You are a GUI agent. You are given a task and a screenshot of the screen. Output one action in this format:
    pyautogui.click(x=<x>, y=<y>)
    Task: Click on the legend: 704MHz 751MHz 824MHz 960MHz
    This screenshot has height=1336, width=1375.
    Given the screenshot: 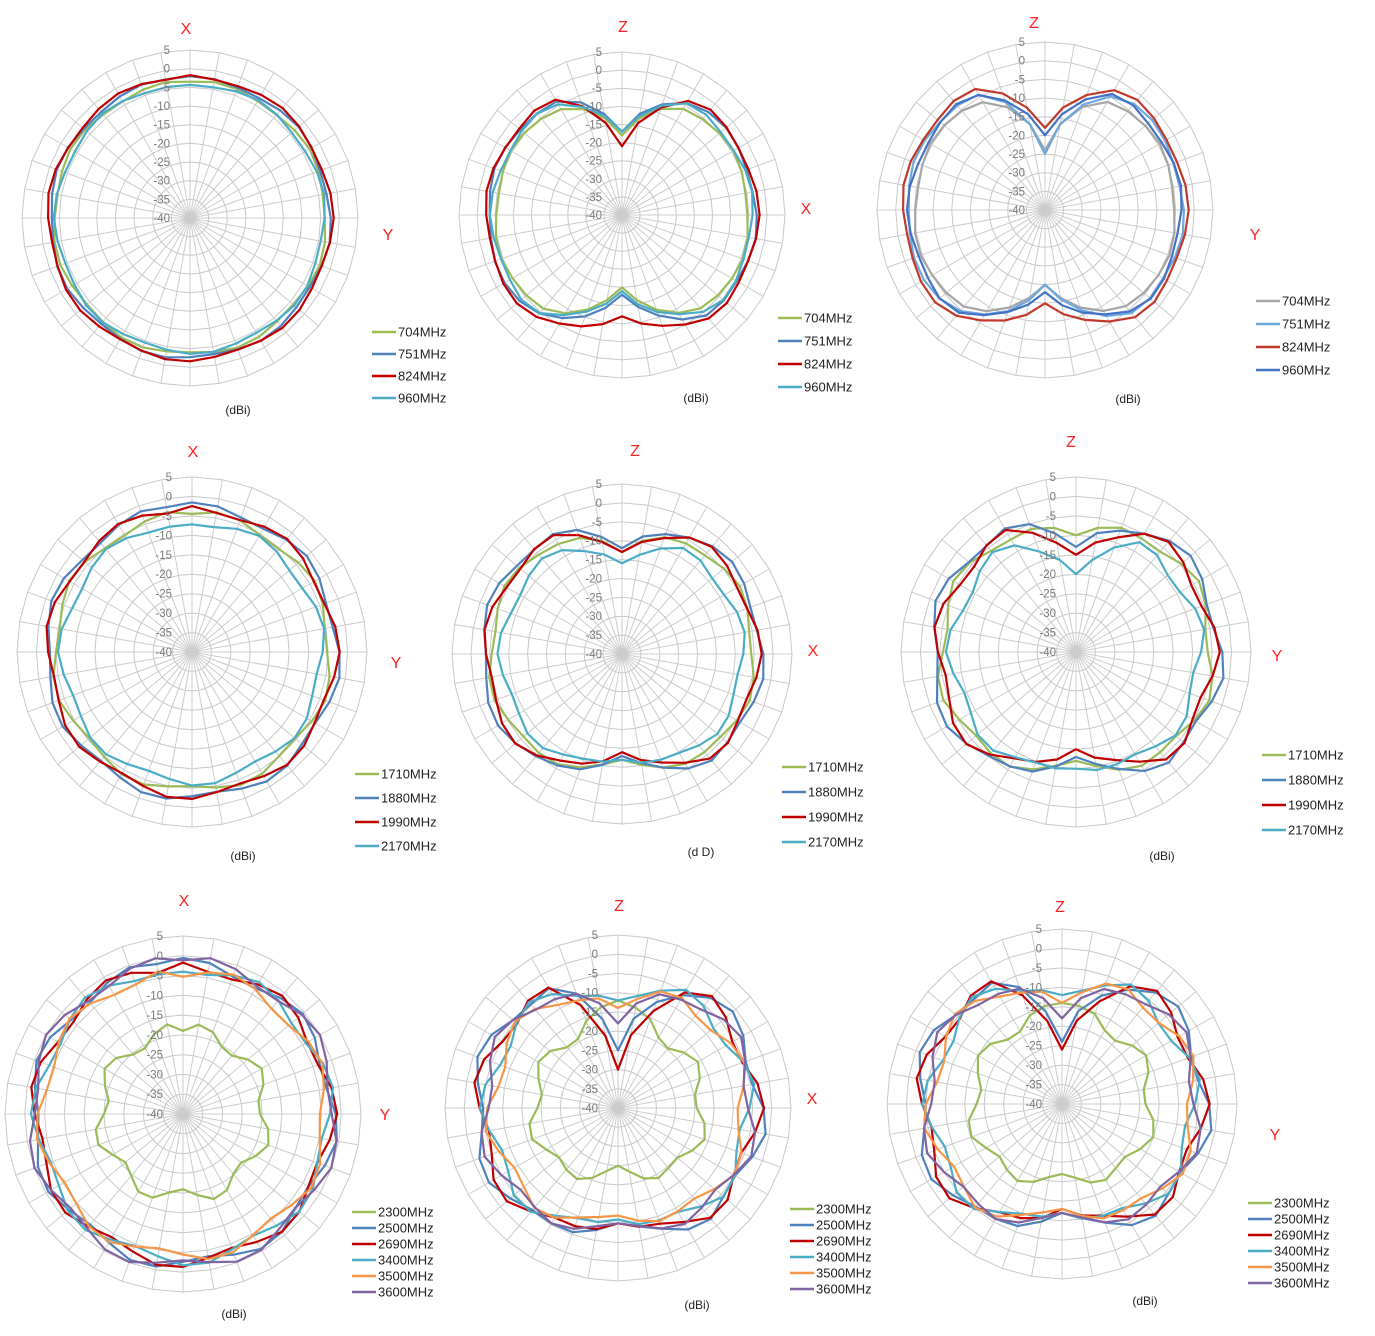 What is the action you would take?
    pyautogui.click(x=815, y=353)
    